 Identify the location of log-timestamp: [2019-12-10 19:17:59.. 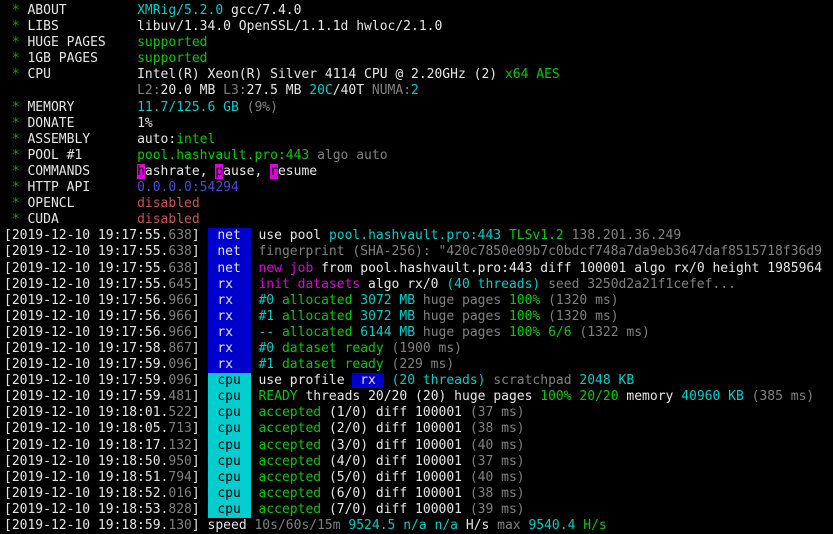
(86, 381).